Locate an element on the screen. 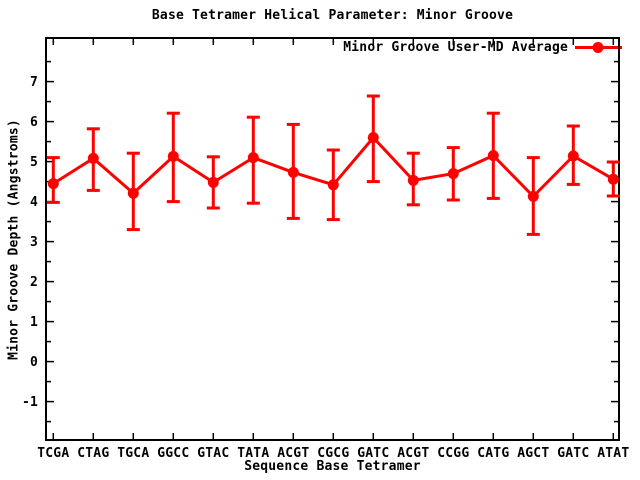 This screenshot has height=480, width=640. legend-sample-point is located at coordinates (598, 47).